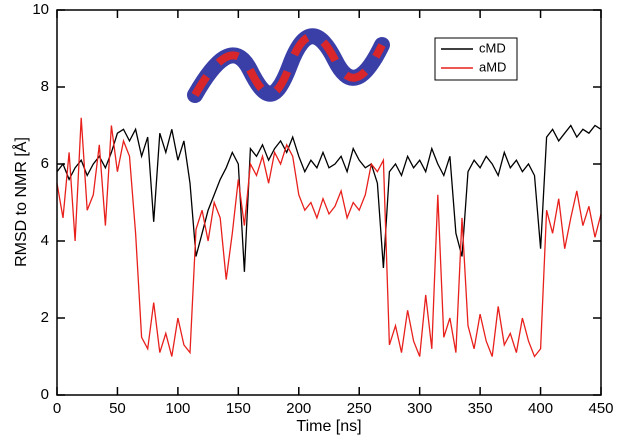 Image resolution: width=624 pixels, height=444 pixels. I want to click on legend-label: aMD, so click(492, 66).